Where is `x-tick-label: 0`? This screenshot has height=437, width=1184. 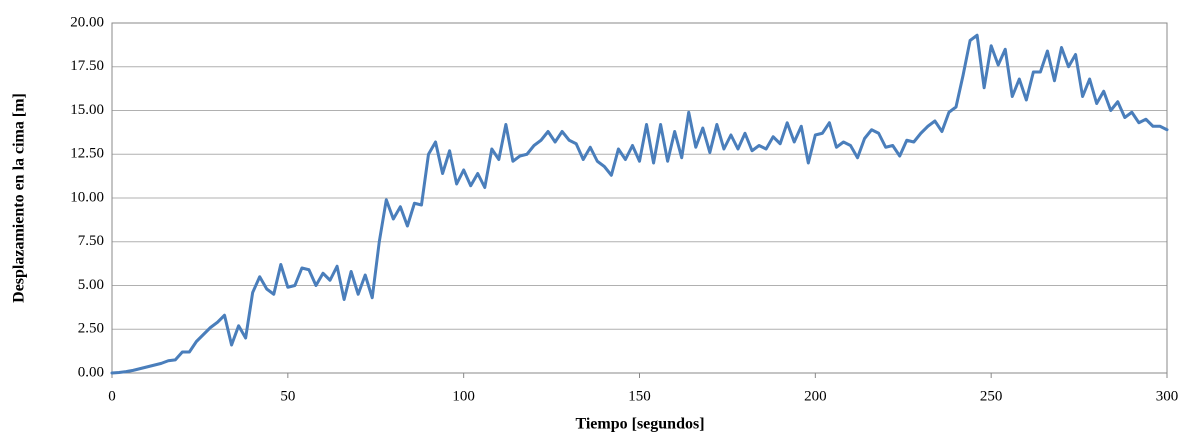 x-tick-label: 0 is located at coordinates (112, 396).